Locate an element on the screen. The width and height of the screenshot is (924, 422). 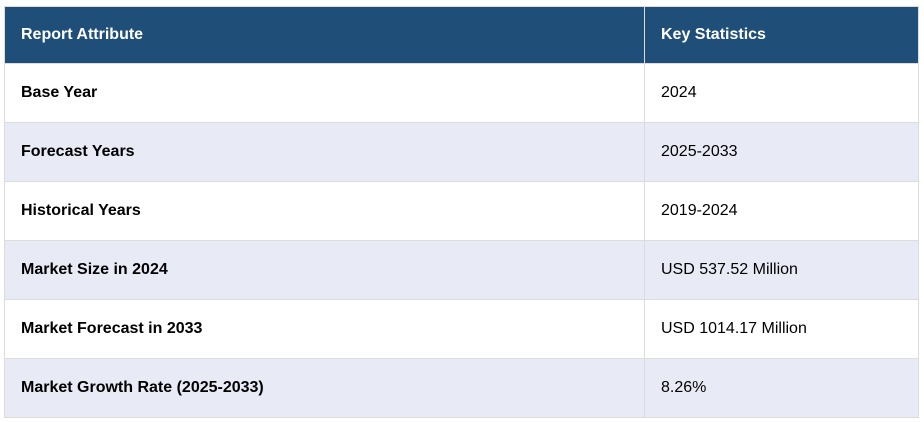
header-key-statistics: Key Statistics is located at coordinates (781, 35).